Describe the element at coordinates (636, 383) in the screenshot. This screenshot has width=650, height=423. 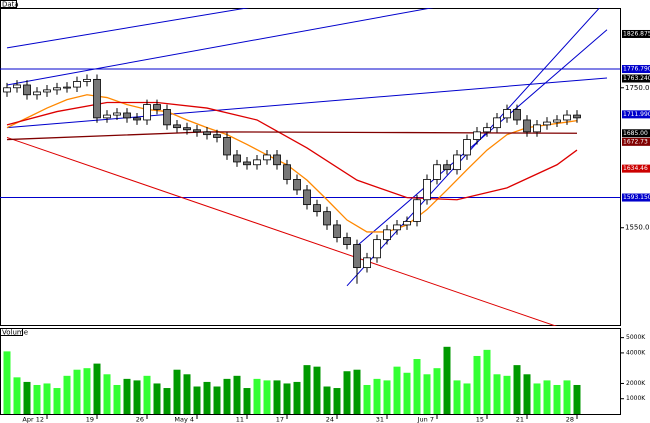
I see `volume-tick-label: 2000K` at that location.